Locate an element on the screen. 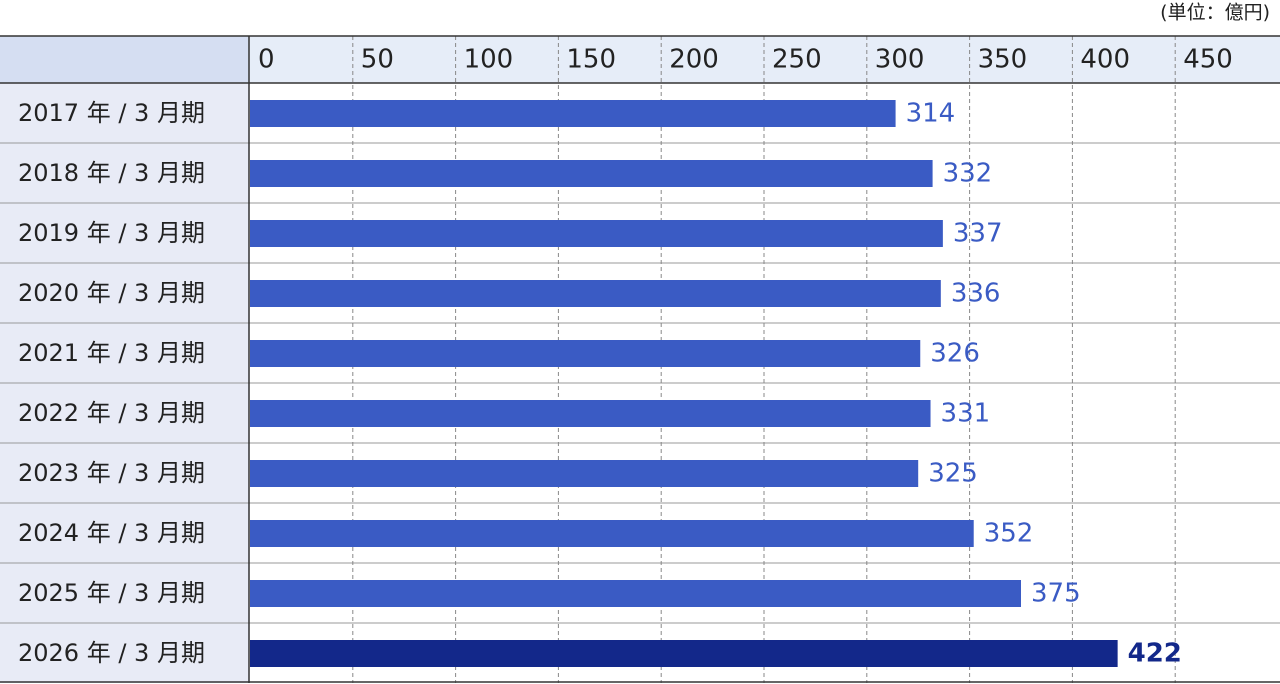 The width and height of the screenshot is (1280, 684). category-label: 2019 年 / 3 月期 is located at coordinates (111, 233).